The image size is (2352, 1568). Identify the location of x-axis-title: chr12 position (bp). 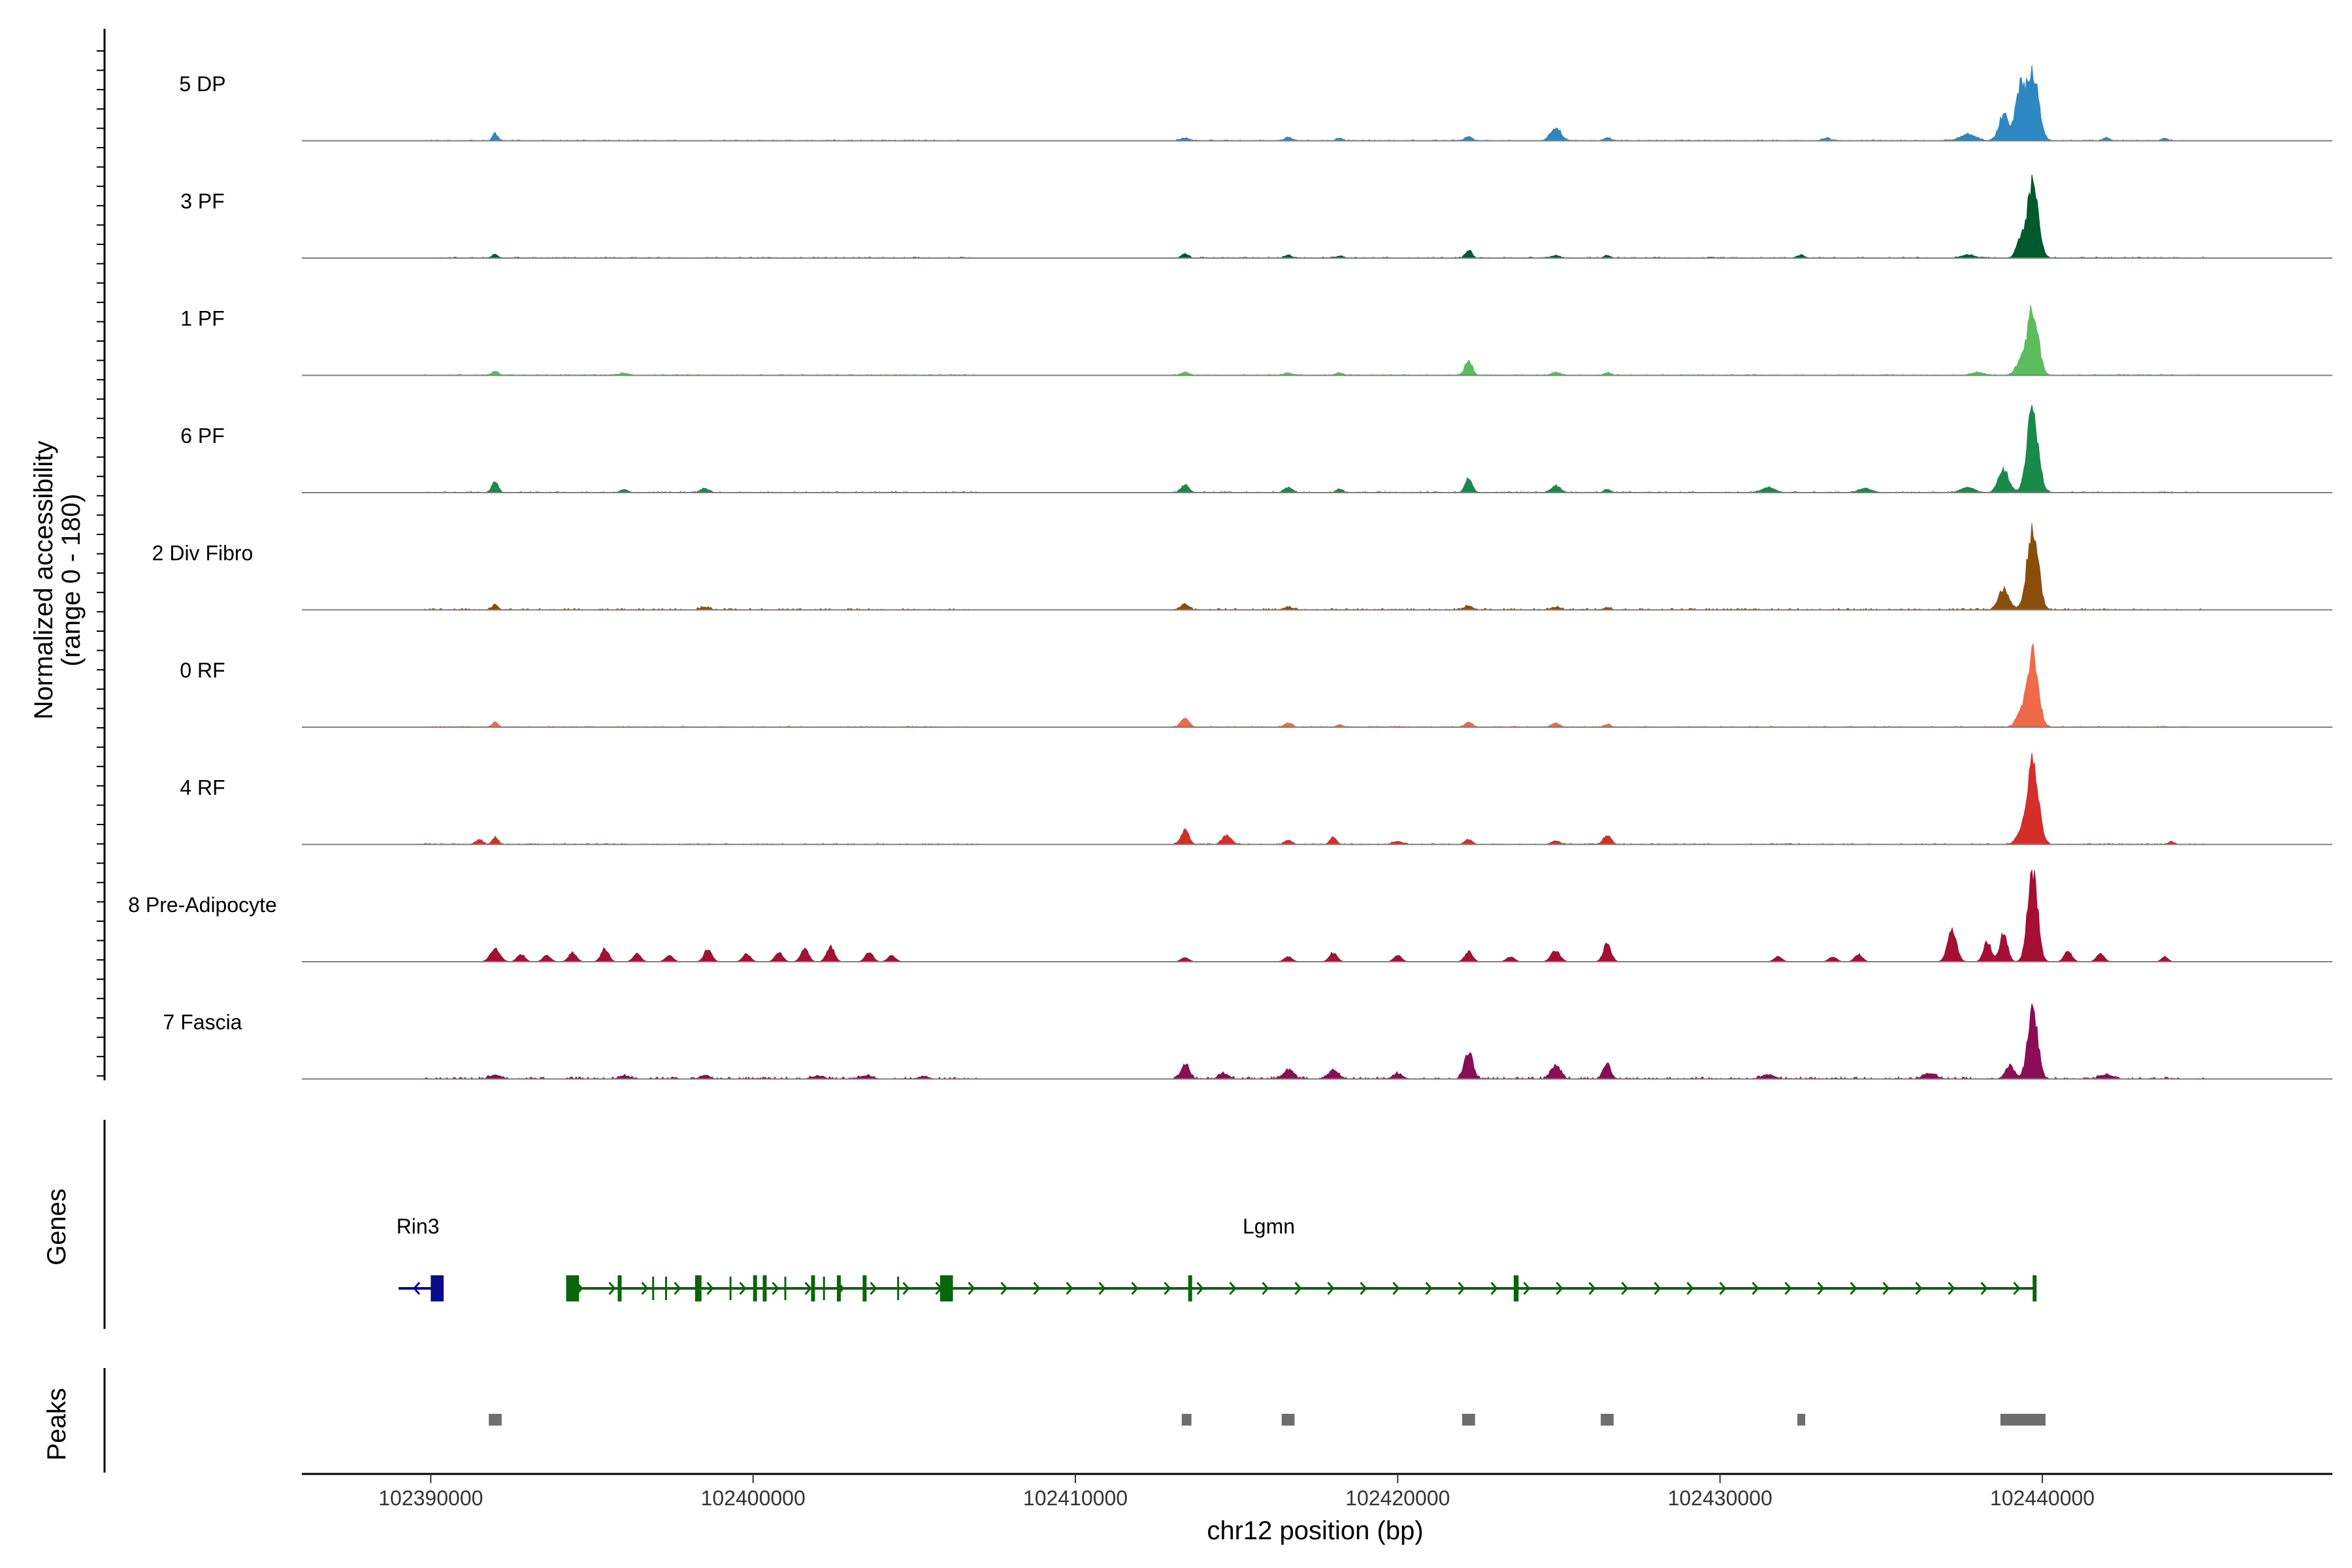
(1315, 1530).